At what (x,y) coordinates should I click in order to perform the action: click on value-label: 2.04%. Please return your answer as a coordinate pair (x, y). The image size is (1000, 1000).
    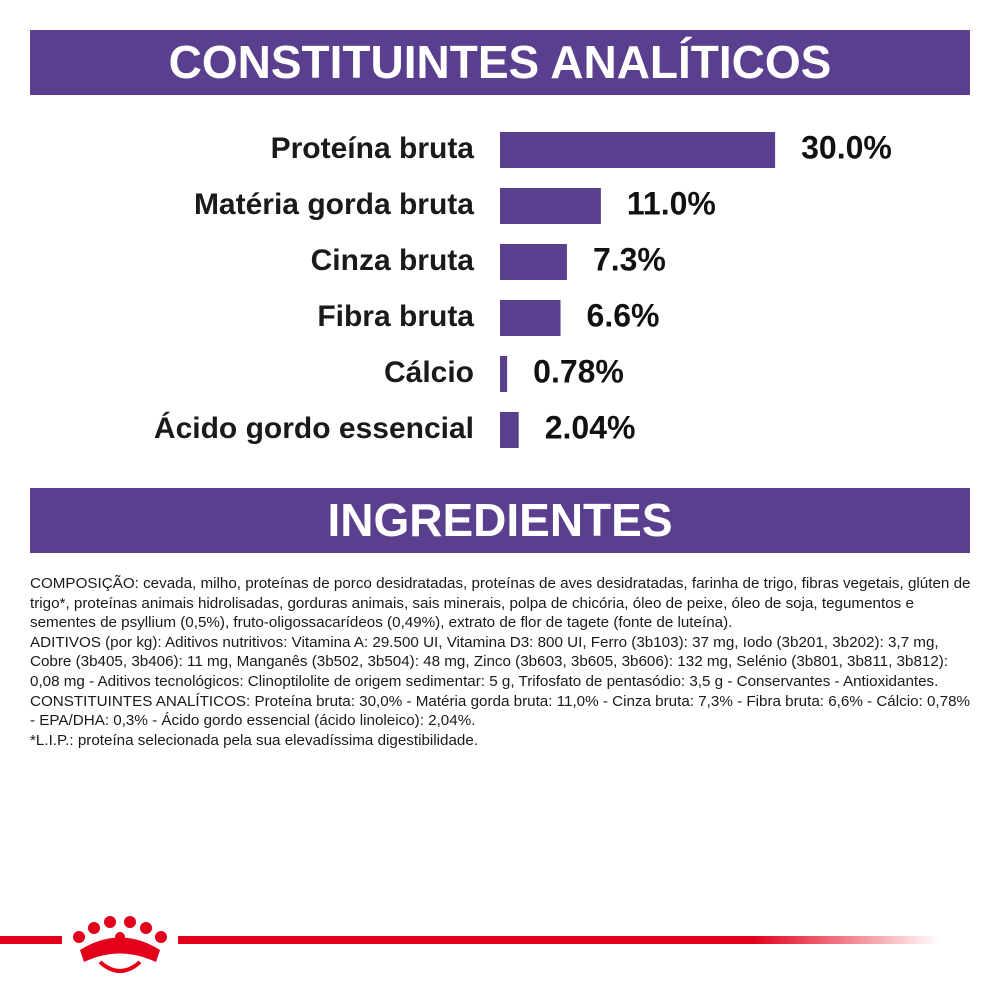
    Looking at the image, I should click on (590, 427).